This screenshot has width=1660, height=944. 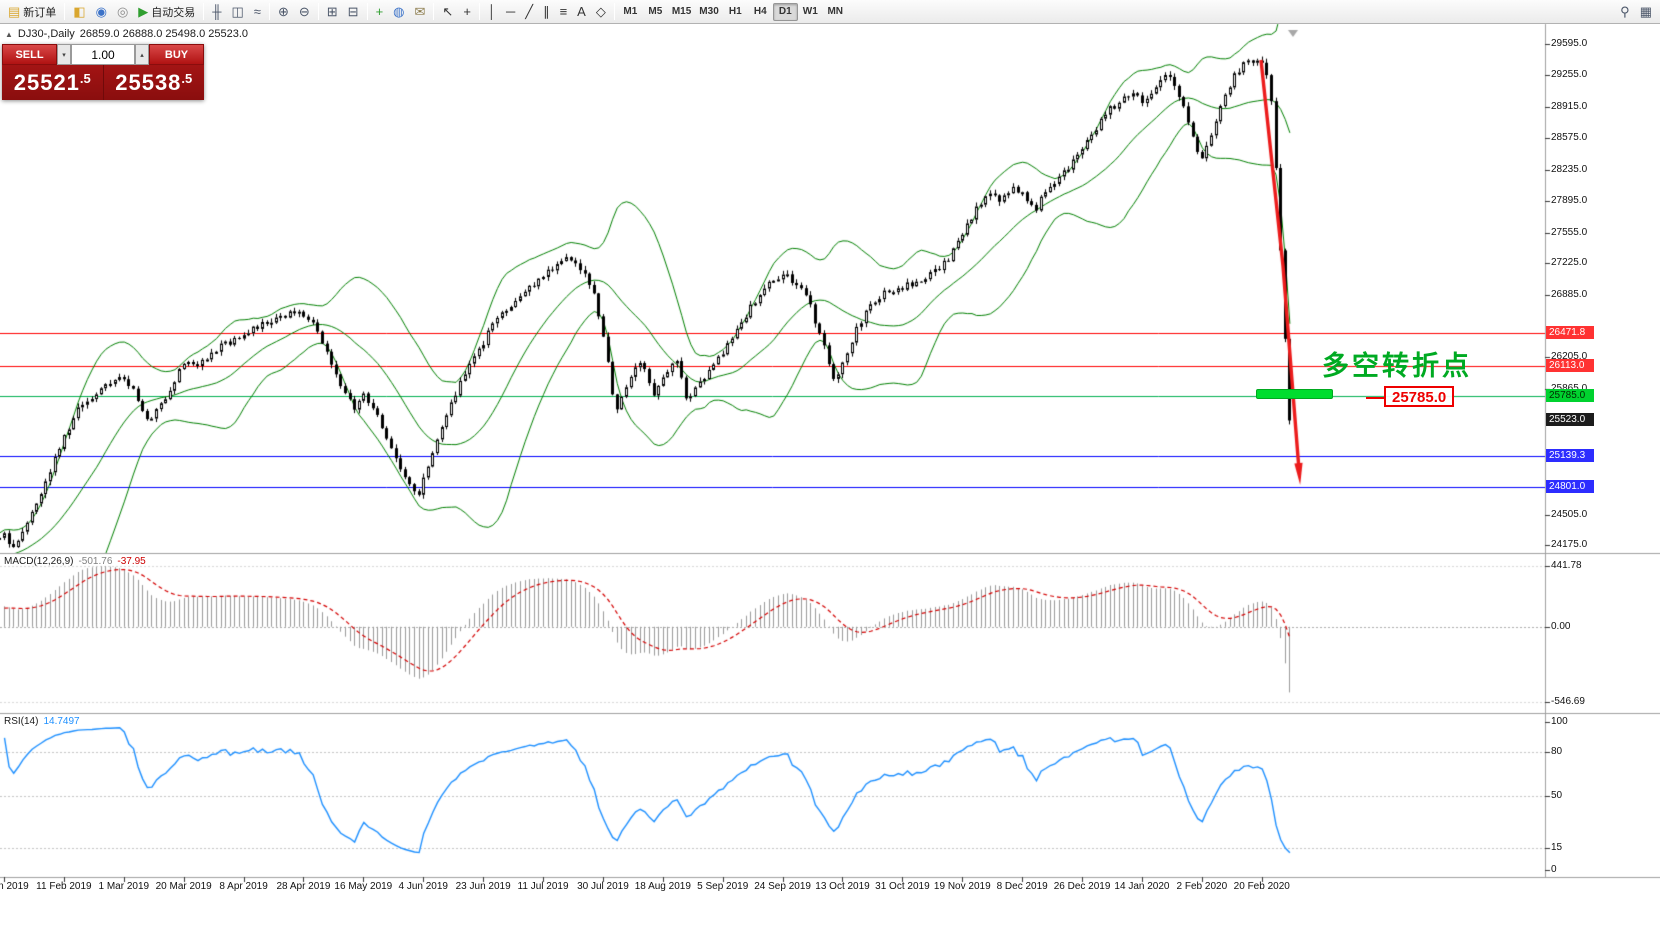 I want to click on fibonacci-button: ≡, so click(x=564, y=12).